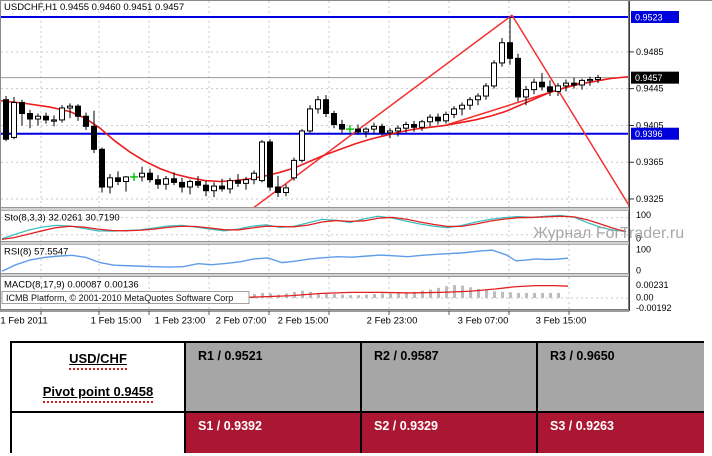  What do you see at coordinates (655, 77) in the screenshot?
I see `price-badge-black` at bounding box center [655, 77].